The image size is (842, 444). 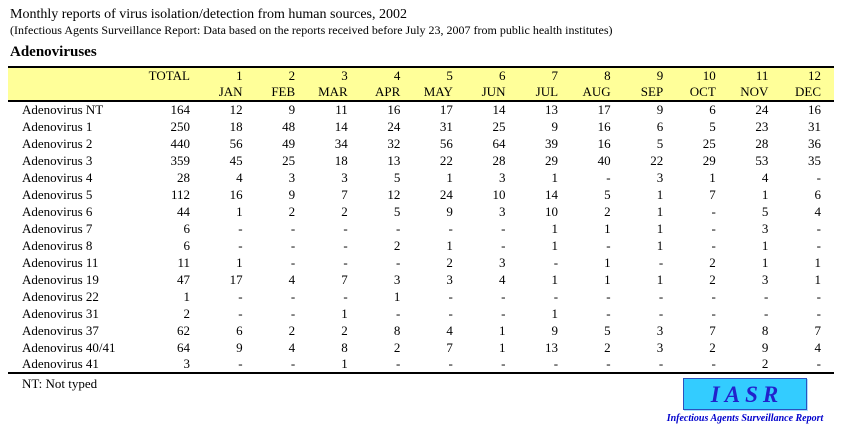 I want to click on total-value-cell: 3, so click(x=170, y=365).